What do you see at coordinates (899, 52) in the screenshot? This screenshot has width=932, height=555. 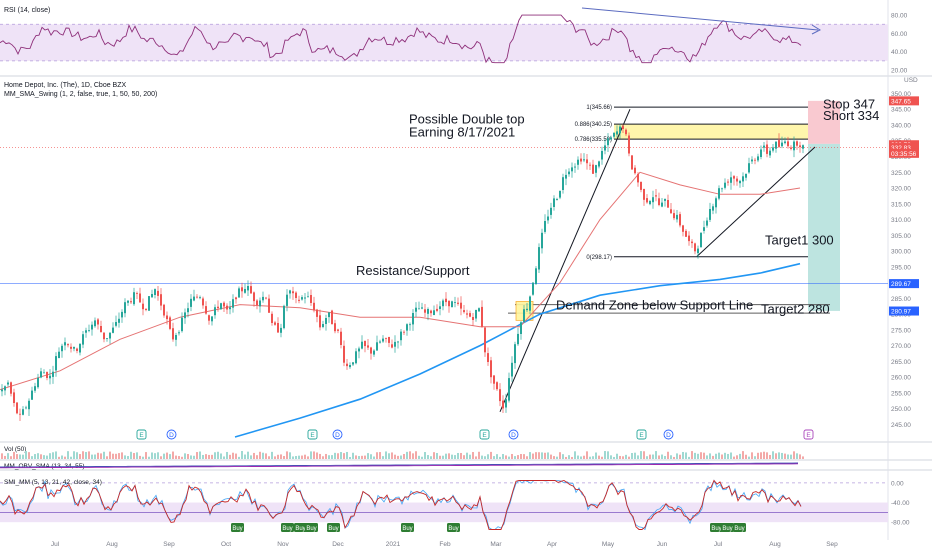 I see `rsi-tick-label: 40.00` at bounding box center [899, 52].